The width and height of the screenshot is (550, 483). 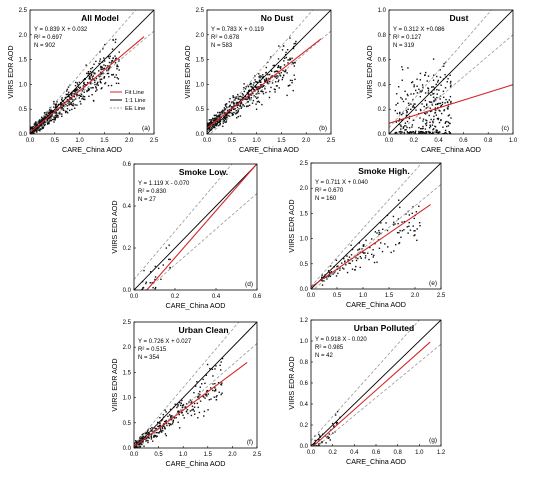 What do you see at coordinates (45, 46) in the screenshot?
I see `stat-line: N = 902` at bounding box center [45, 46].